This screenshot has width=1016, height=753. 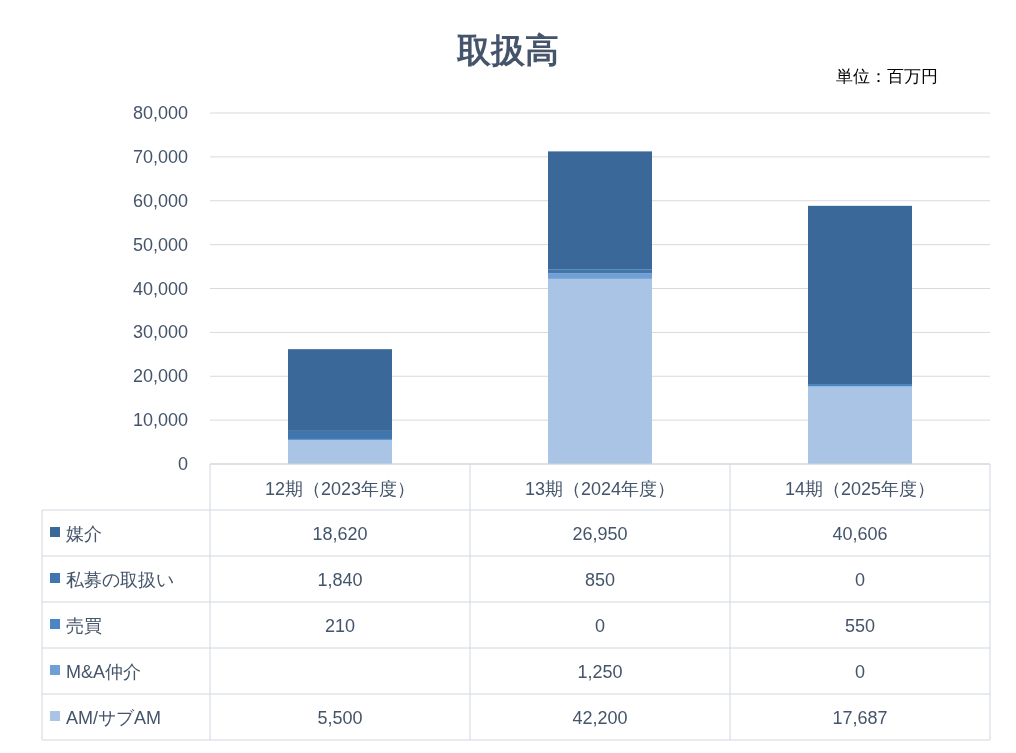 I want to click on legend-label: 売買, so click(x=84, y=626).